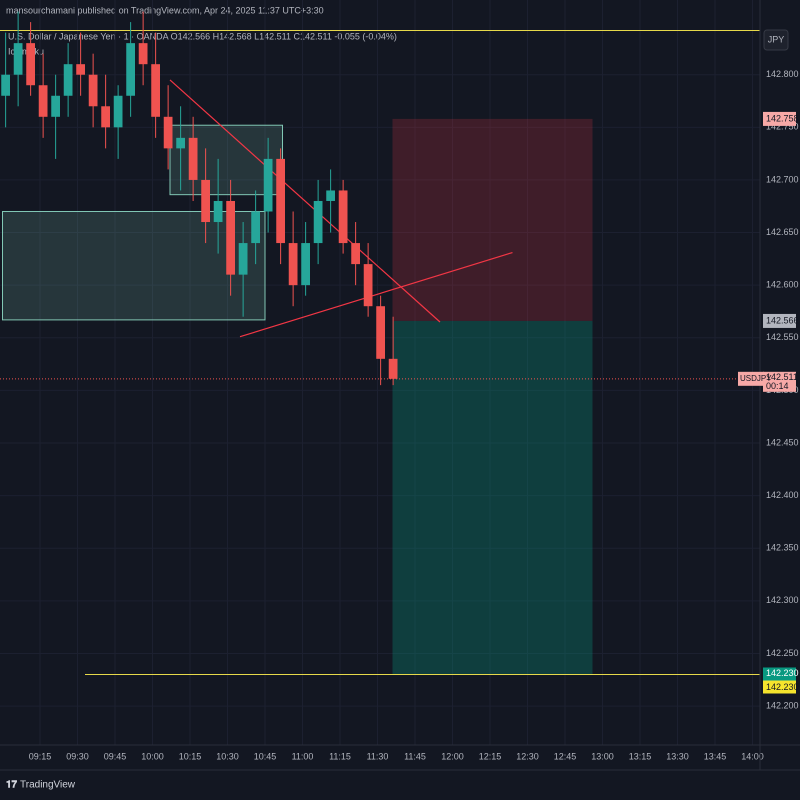 This screenshot has height=800, width=800. Describe the element at coordinates (715, 756) in the screenshot. I see `x-tick-label: 13:45` at that location.